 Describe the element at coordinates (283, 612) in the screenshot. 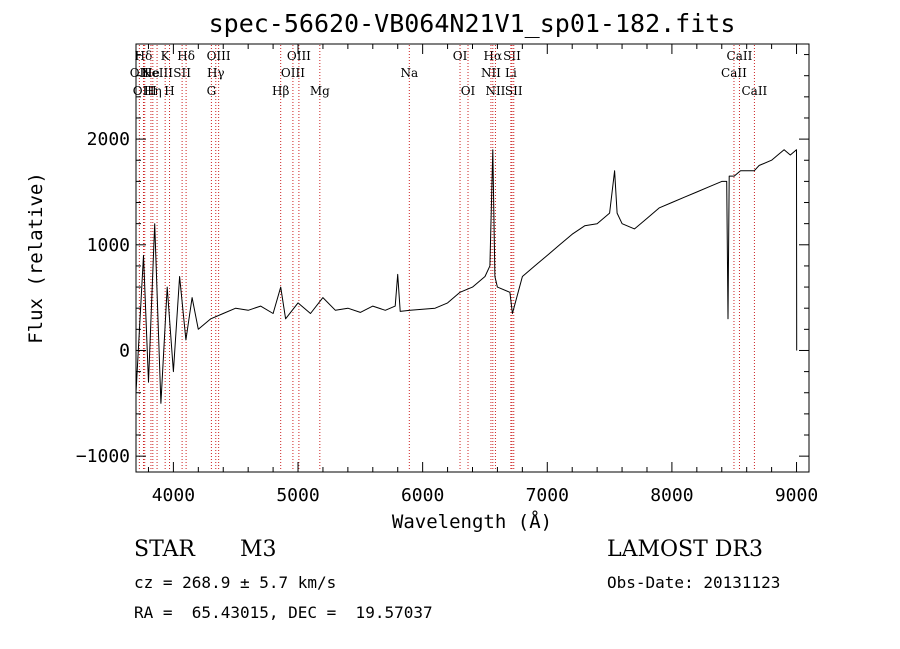

I see `coordinates: RA = 65.43015, DEC = 19.57037` at that location.